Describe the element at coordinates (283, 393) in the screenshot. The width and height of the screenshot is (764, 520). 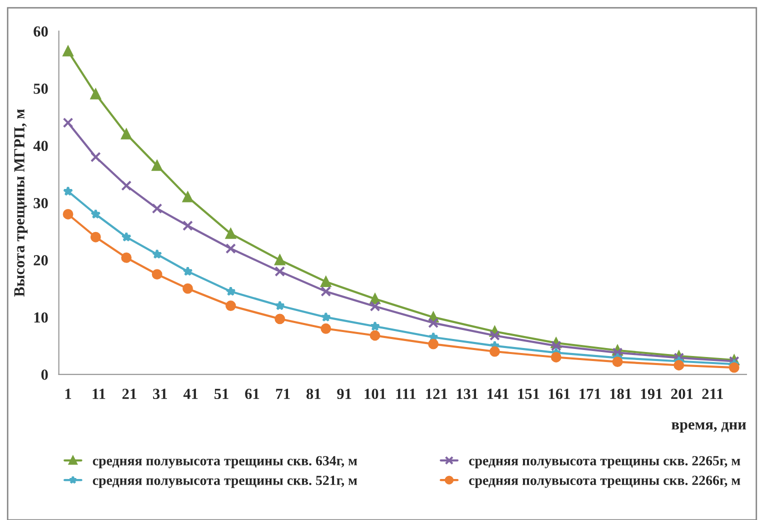
I see `x-tick-label: 71` at that location.